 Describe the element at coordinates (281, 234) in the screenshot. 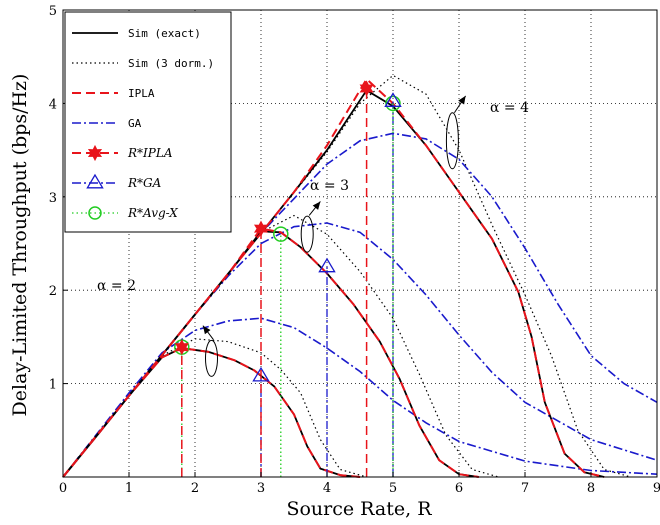

I see `ravg-marker-alpha3` at that location.